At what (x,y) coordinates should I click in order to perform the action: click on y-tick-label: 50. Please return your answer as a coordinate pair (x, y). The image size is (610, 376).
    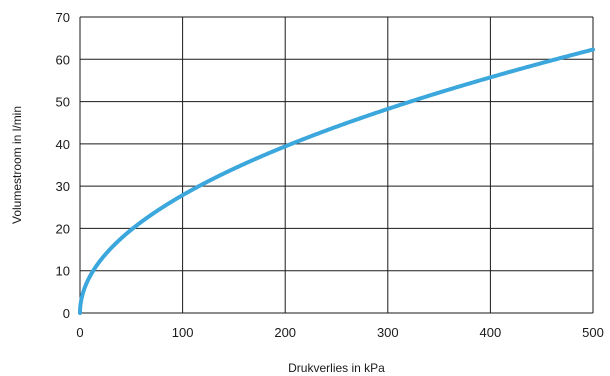
    Looking at the image, I should click on (63, 102).